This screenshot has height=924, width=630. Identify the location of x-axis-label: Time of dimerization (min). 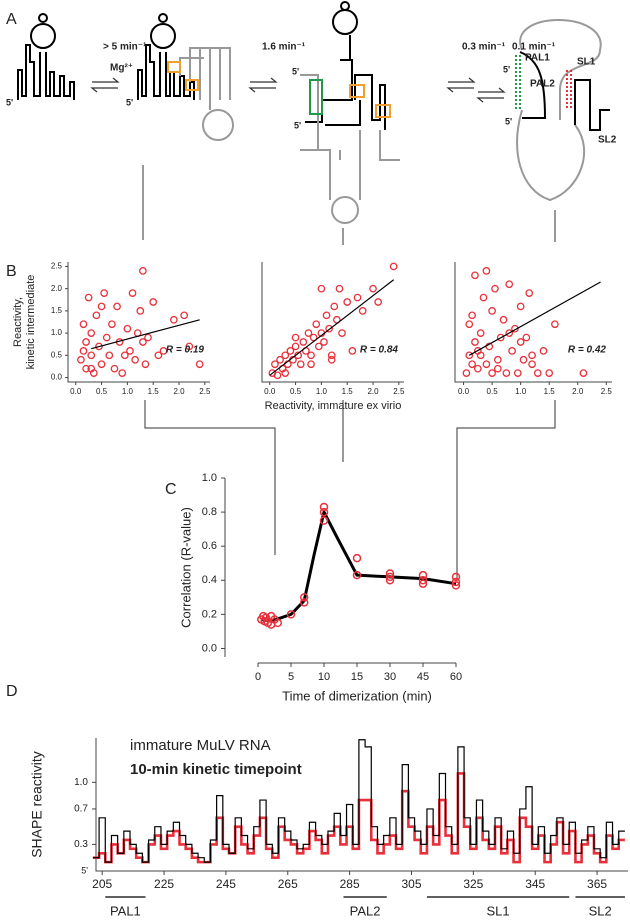
(357, 695).